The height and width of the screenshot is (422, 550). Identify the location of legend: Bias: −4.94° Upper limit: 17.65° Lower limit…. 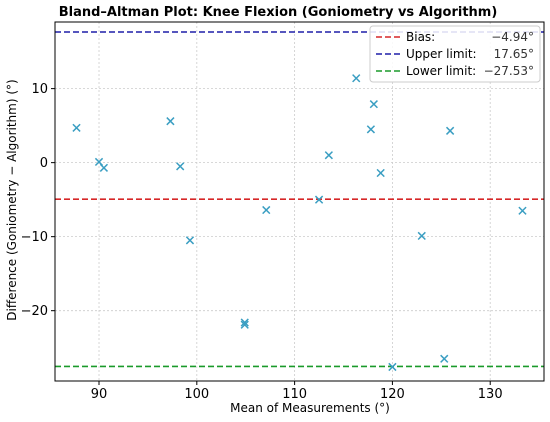
(455, 54).